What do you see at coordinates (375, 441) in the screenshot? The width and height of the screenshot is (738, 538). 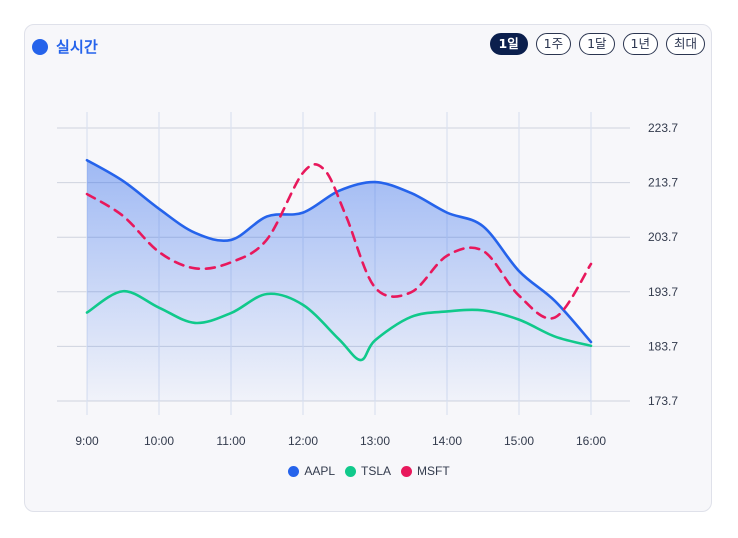 I see `x-tick-label: 13:00` at bounding box center [375, 441].